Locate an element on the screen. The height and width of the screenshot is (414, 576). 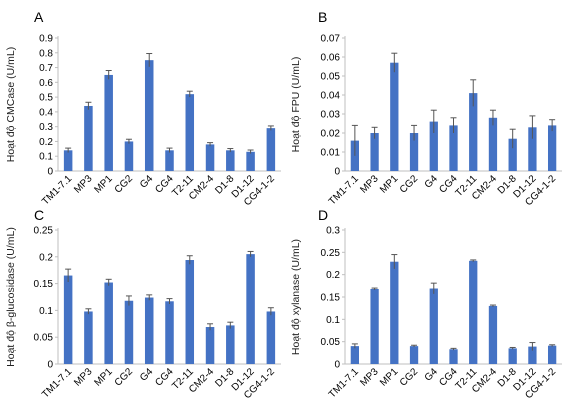
panel-letter: B is located at coordinates (322, 17).